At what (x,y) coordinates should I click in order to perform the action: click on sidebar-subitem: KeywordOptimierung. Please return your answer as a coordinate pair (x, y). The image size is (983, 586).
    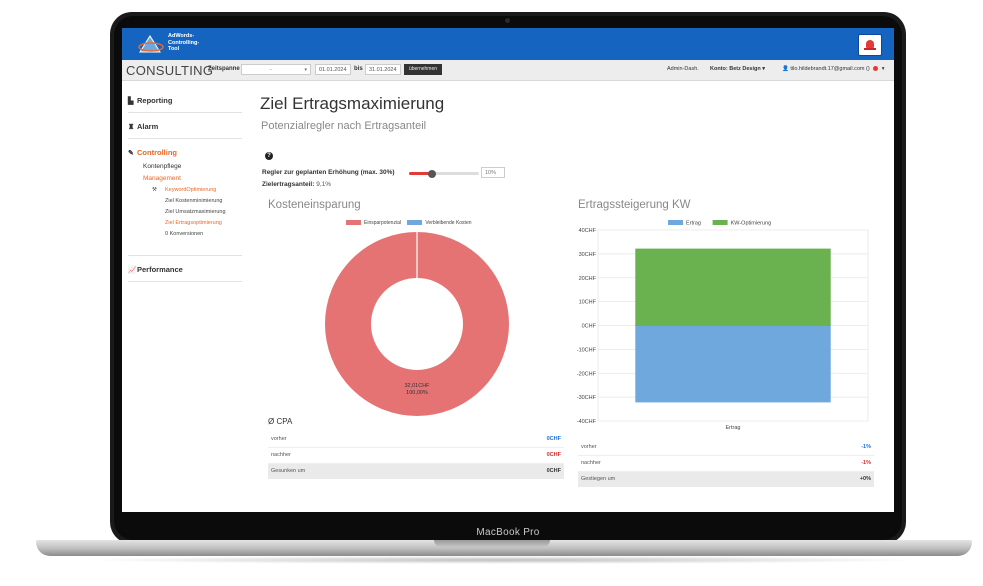
    Looking at the image, I should click on (191, 190).